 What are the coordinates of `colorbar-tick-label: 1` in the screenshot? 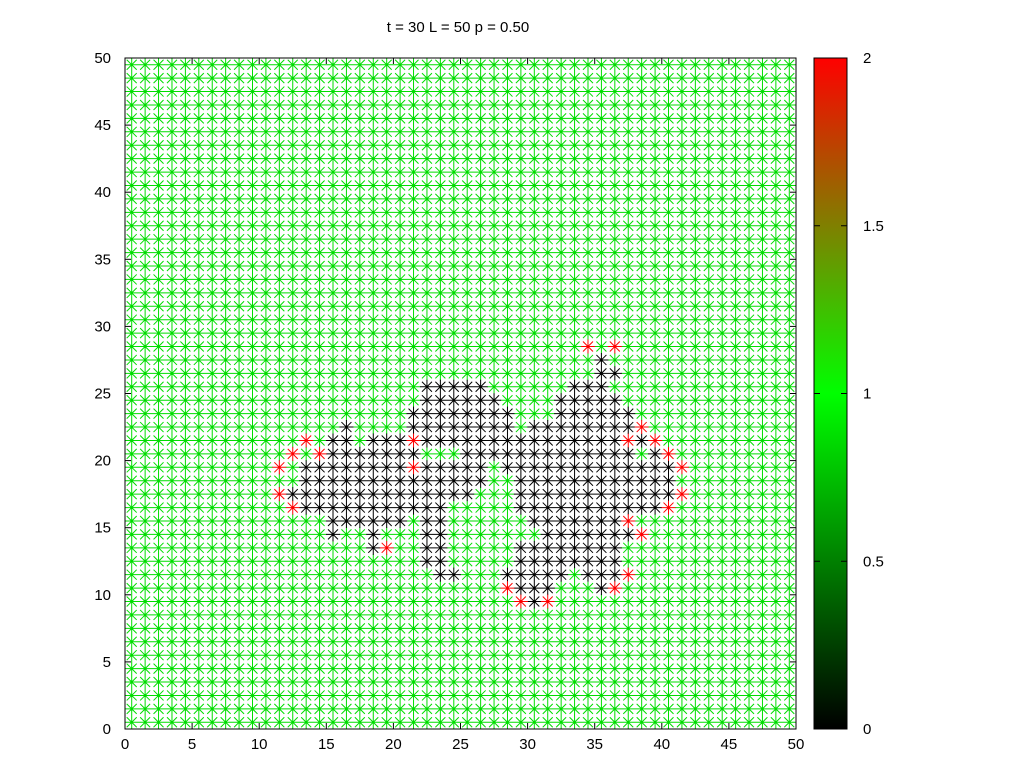 It's located at (867, 394).